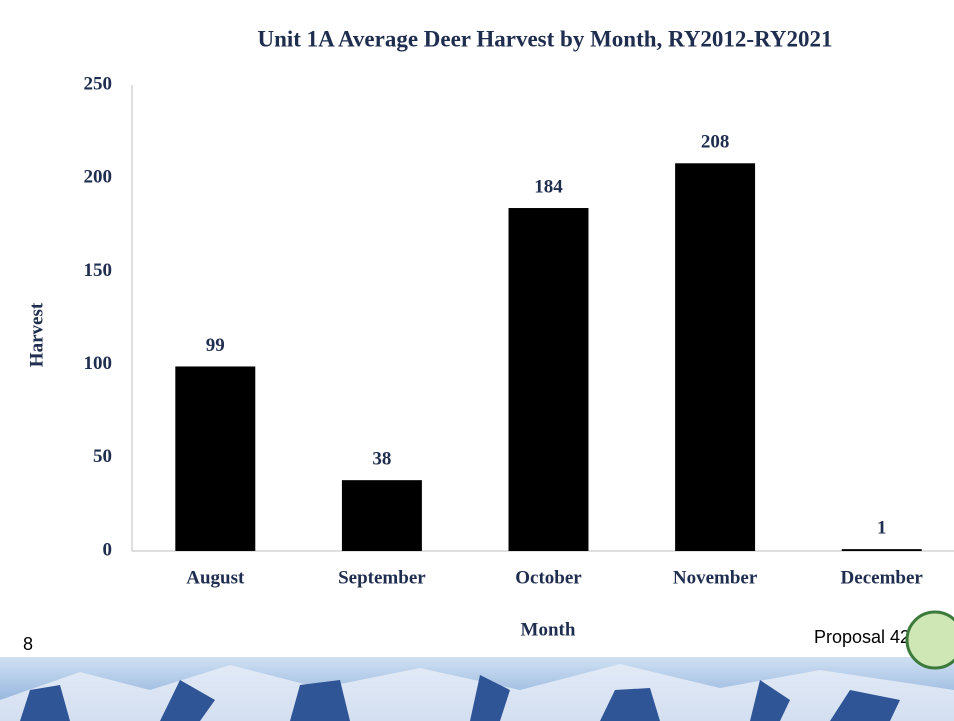 This screenshot has height=721, width=954. I want to click on y-tick-label: 50, so click(102, 456).